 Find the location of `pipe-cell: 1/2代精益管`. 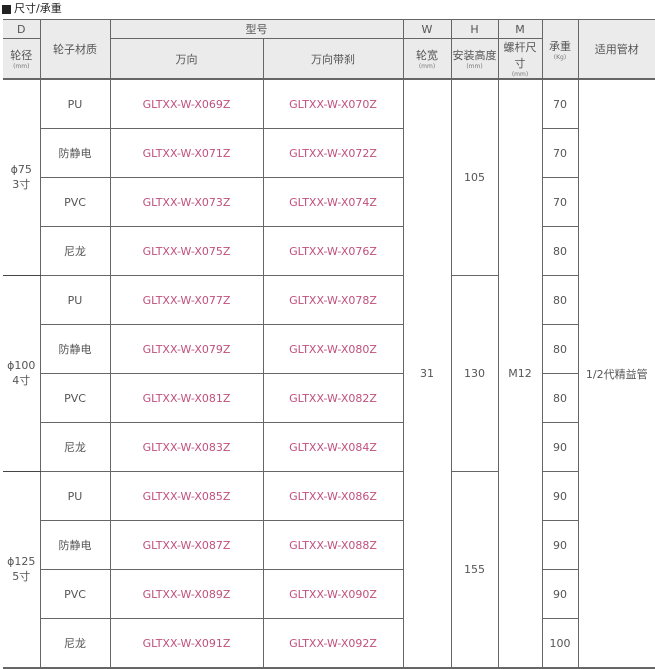

pipe-cell: 1/2代精益管 is located at coordinates (616, 373).